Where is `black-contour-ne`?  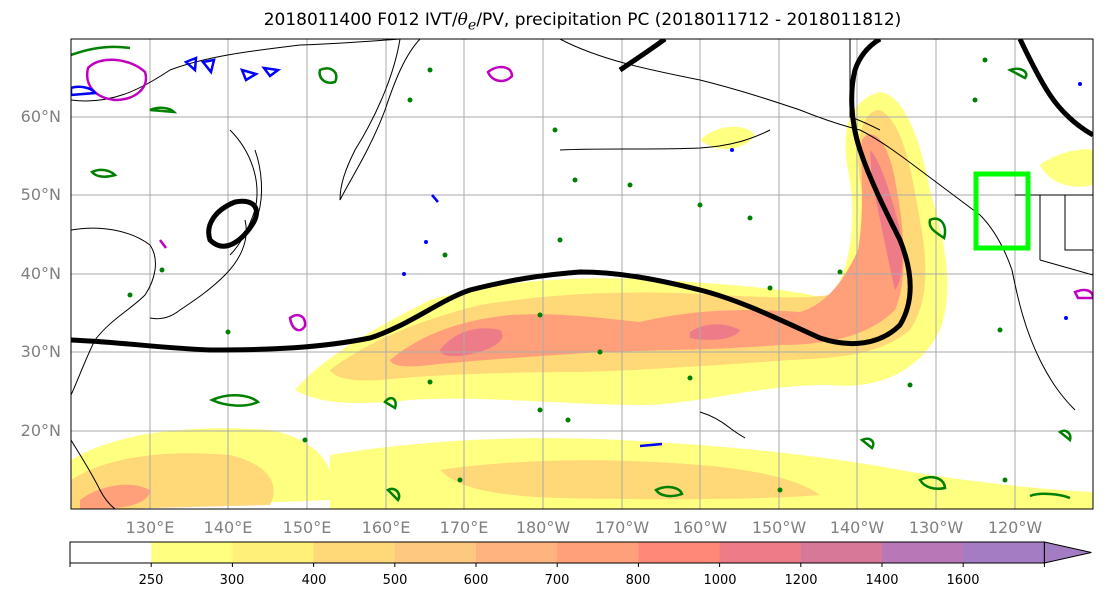 black-contour-ne is located at coordinates (1055, 88).